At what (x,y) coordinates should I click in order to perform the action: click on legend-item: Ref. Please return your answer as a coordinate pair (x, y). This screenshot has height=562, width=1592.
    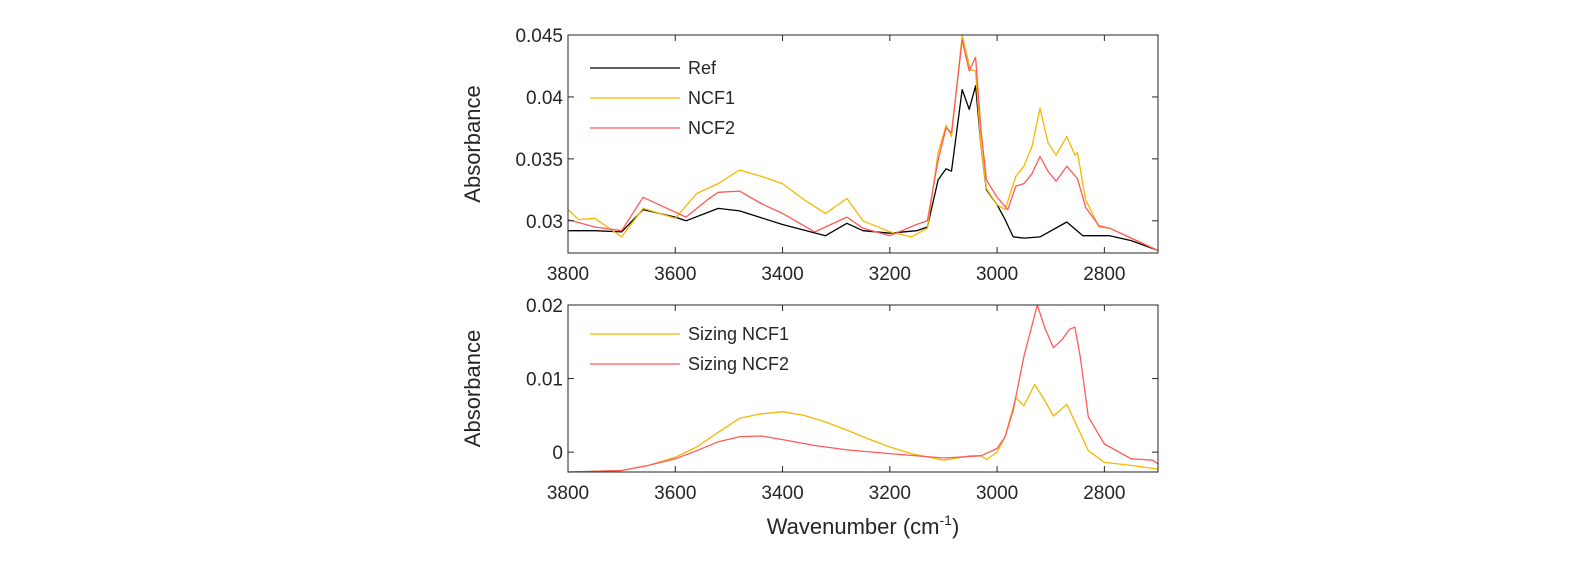
    Looking at the image, I should click on (653, 68).